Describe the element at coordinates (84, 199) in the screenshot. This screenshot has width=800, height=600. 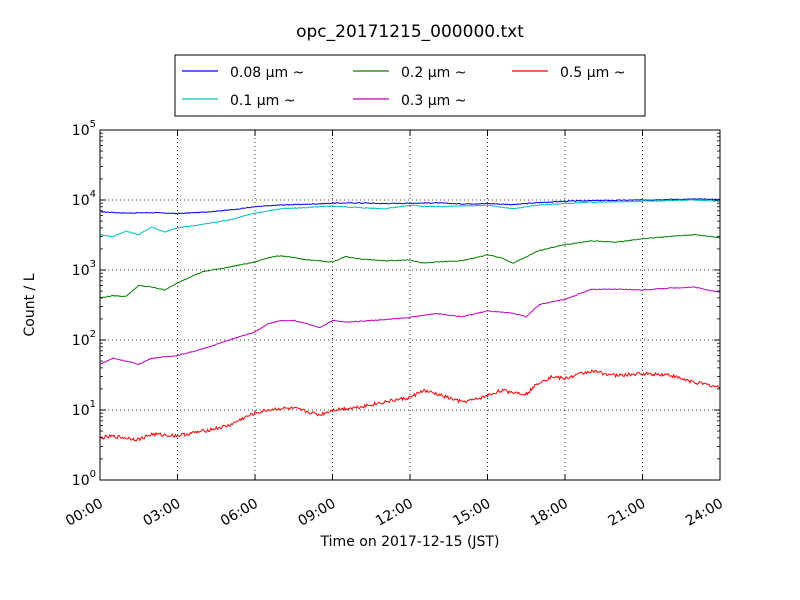
I see `y-tick-label: 10⁴` at that location.